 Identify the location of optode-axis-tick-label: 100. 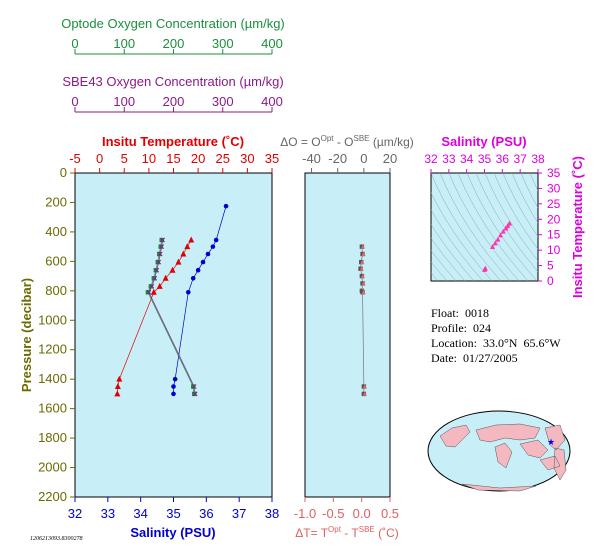
(124, 43).